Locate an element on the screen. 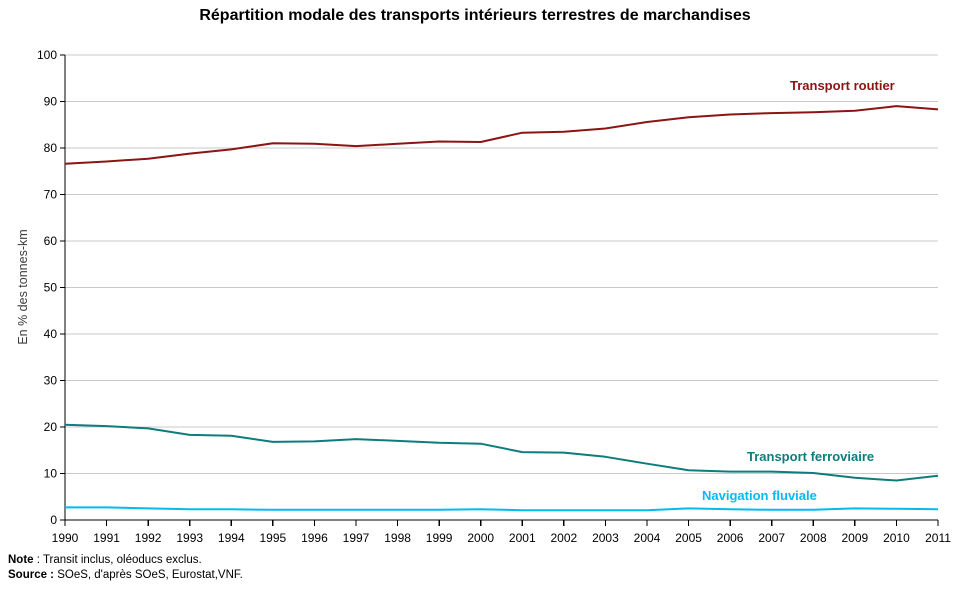 The image size is (970, 603). x-tick-label: 2008 is located at coordinates (813, 538).